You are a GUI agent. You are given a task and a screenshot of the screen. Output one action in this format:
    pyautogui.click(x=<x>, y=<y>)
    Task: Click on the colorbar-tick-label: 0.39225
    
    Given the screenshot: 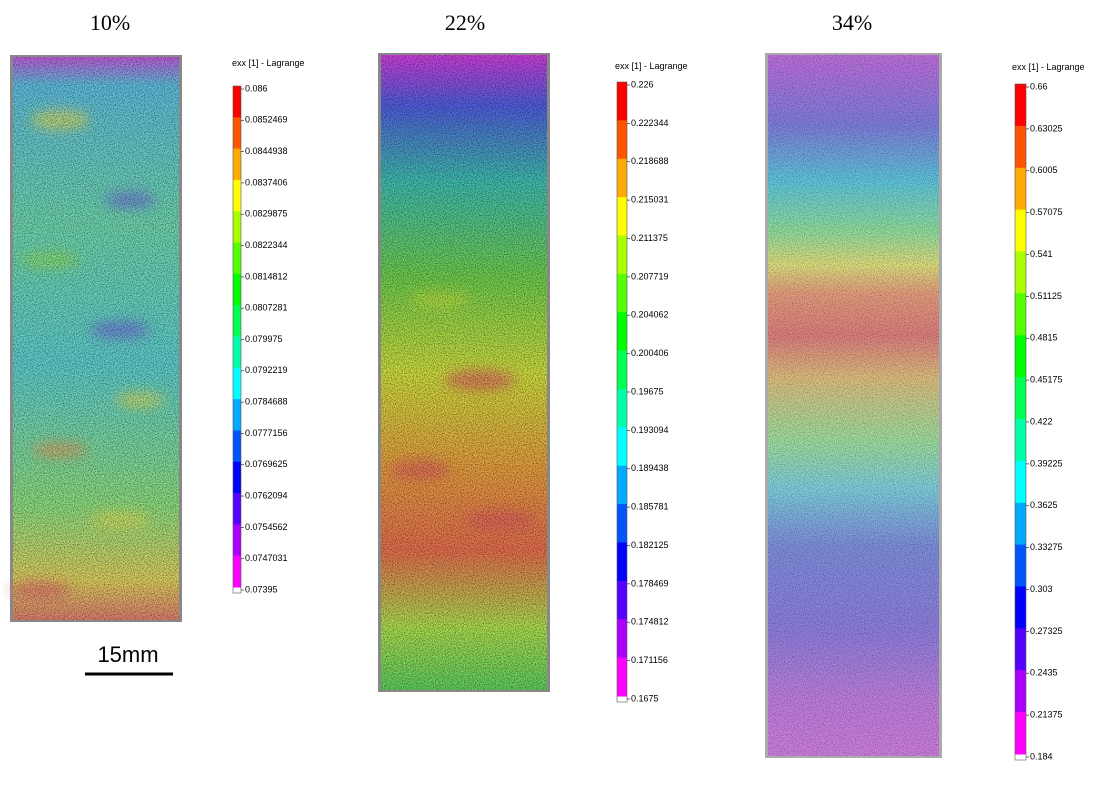 What is the action you would take?
    pyautogui.click(x=1046, y=463)
    